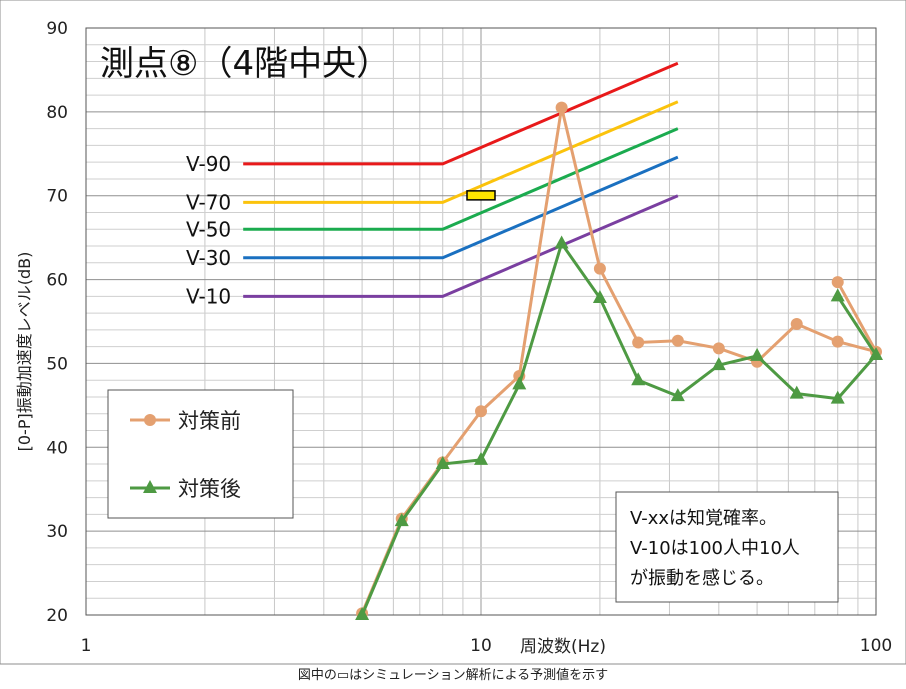 The image size is (906, 689). What do you see at coordinates (876, 646) in the screenshot?
I see `x-tick-label: 100` at bounding box center [876, 646].